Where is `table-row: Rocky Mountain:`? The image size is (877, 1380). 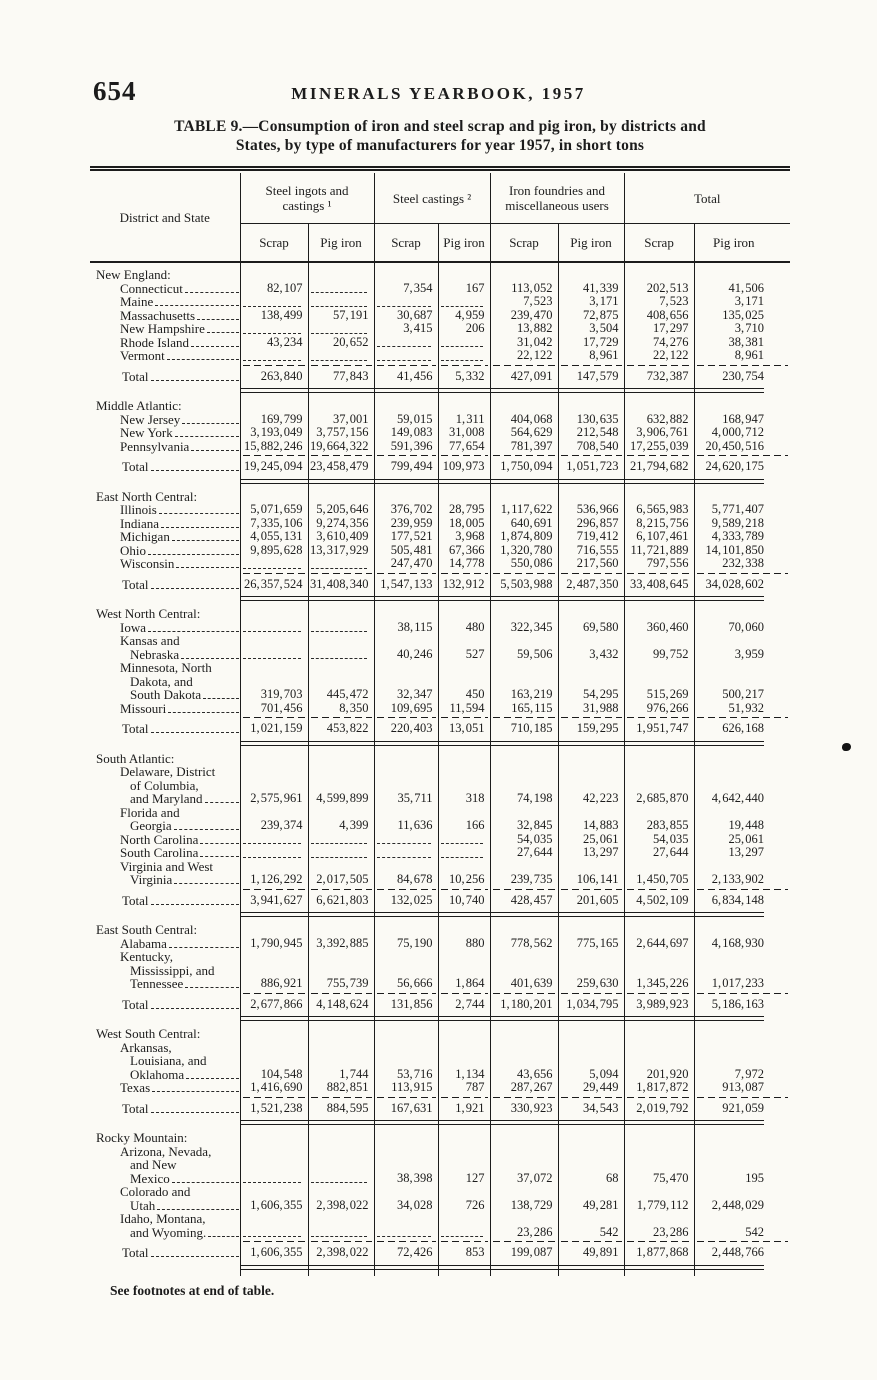
table-row: Rocky Mountain: is located at coordinates (440, 1135).